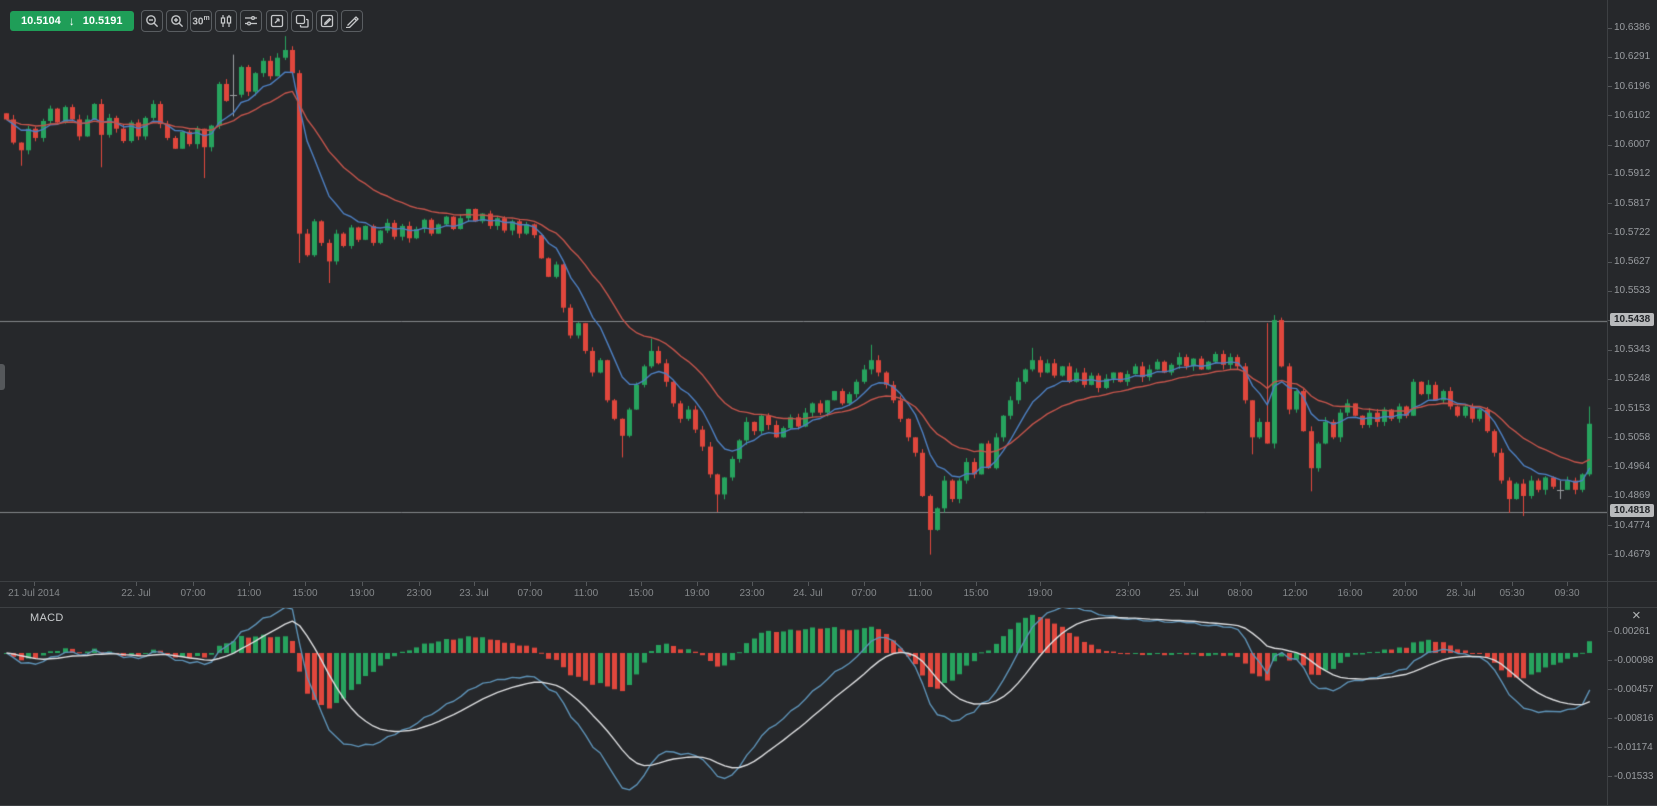  What do you see at coordinates (1632, 28) in the screenshot?
I see `price-axis-label: 10.6386` at bounding box center [1632, 28].